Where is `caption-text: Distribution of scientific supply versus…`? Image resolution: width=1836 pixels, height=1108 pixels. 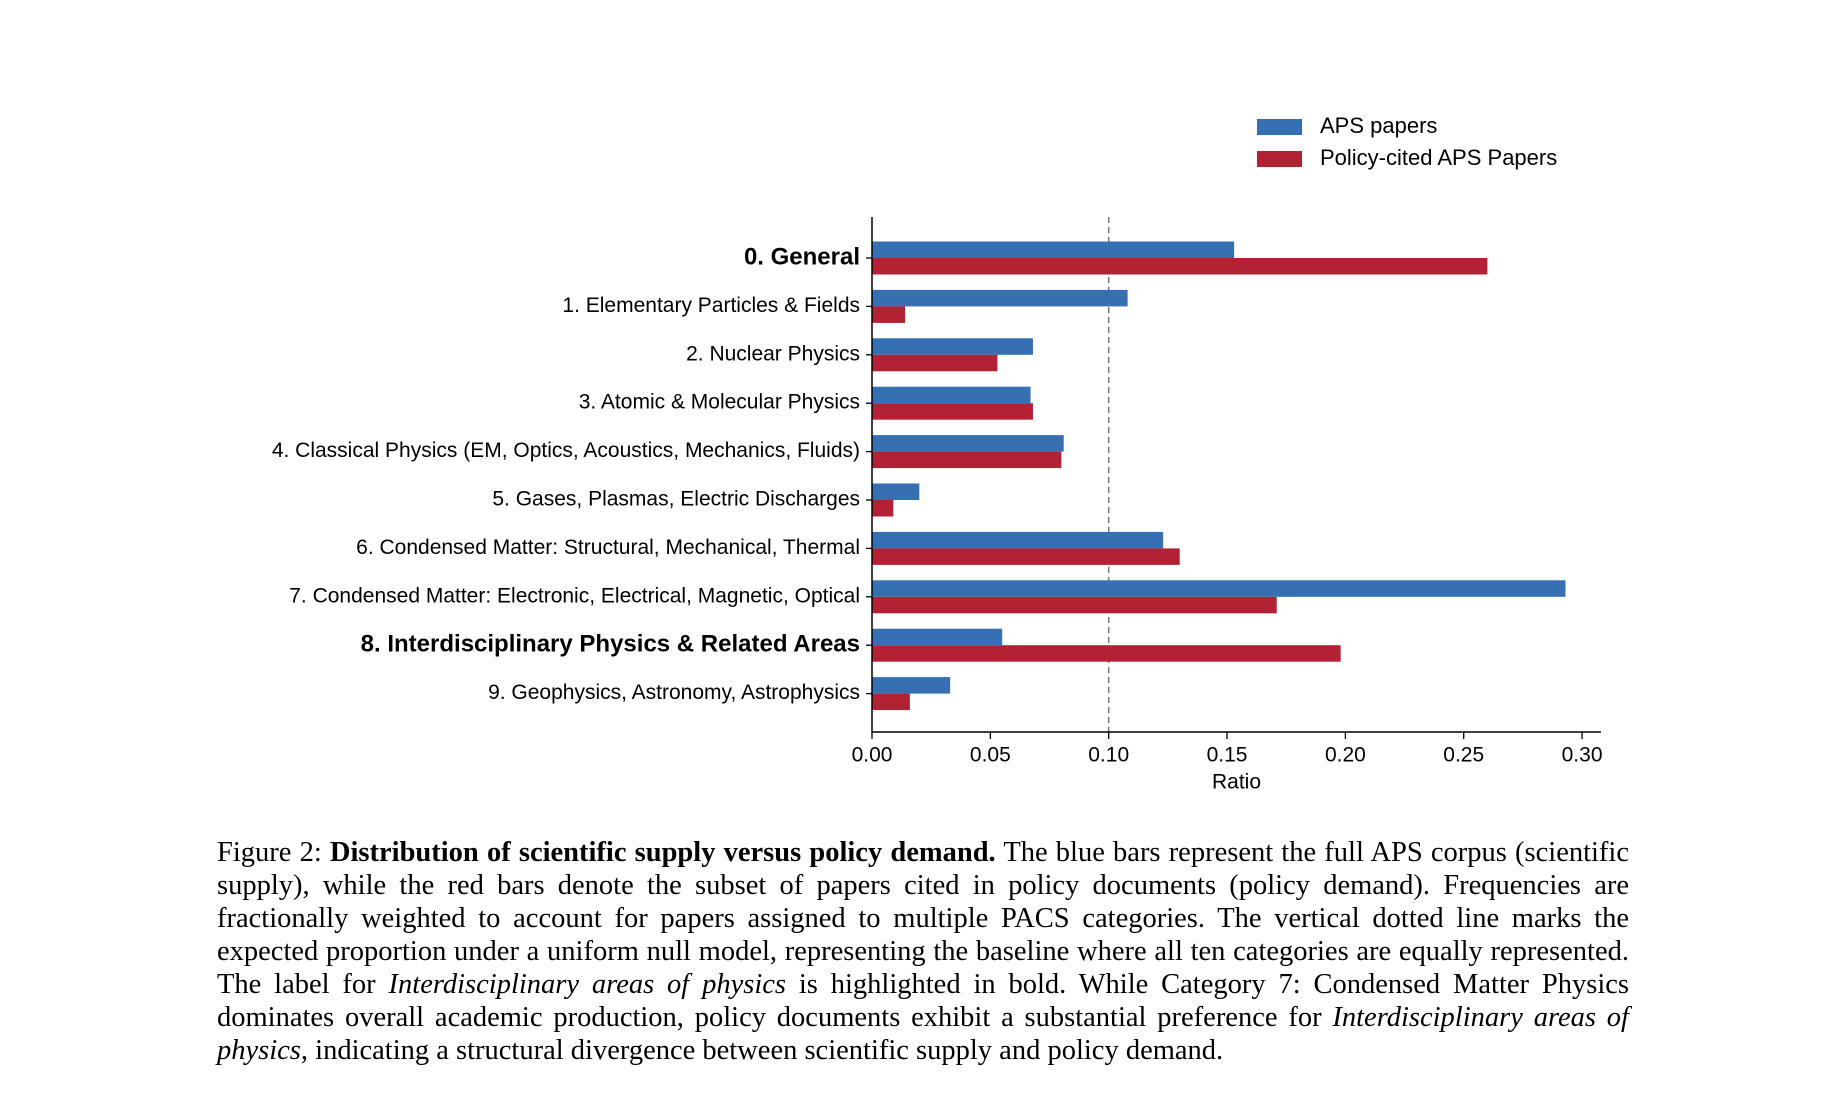
caption-text: Distribution of scientific supply versus… is located at coordinates (662, 852).